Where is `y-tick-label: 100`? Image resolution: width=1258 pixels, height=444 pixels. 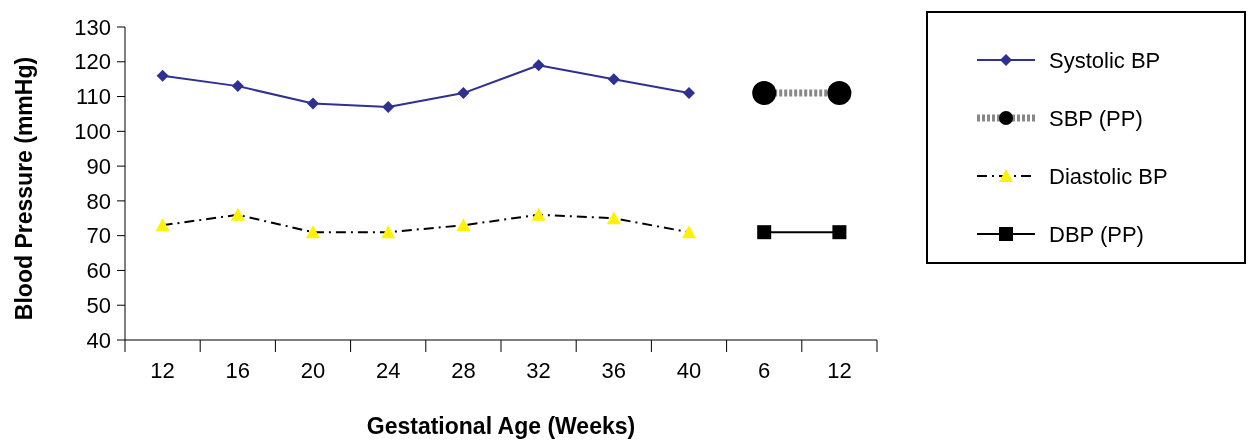
y-tick-label: 100 is located at coordinates (92, 132).